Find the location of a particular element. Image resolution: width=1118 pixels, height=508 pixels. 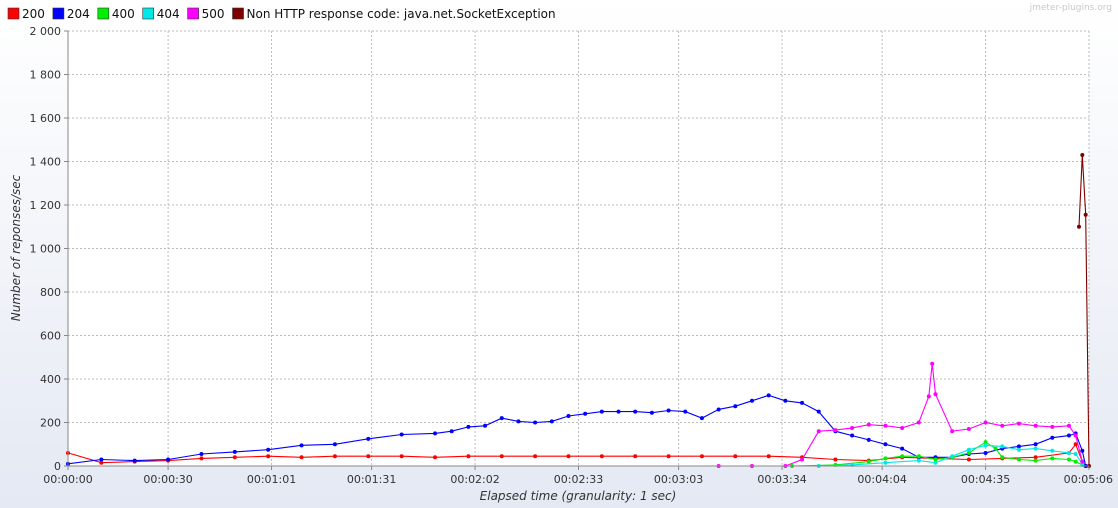

x-tick-label: 00:04:04 is located at coordinates (881, 479).